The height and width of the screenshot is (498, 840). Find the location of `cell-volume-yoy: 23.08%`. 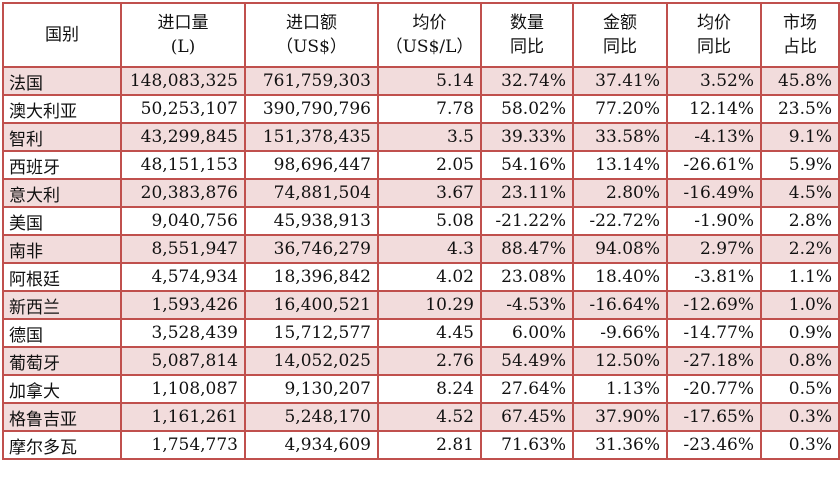

cell-volume-yoy: 23.08% is located at coordinates (527, 277).